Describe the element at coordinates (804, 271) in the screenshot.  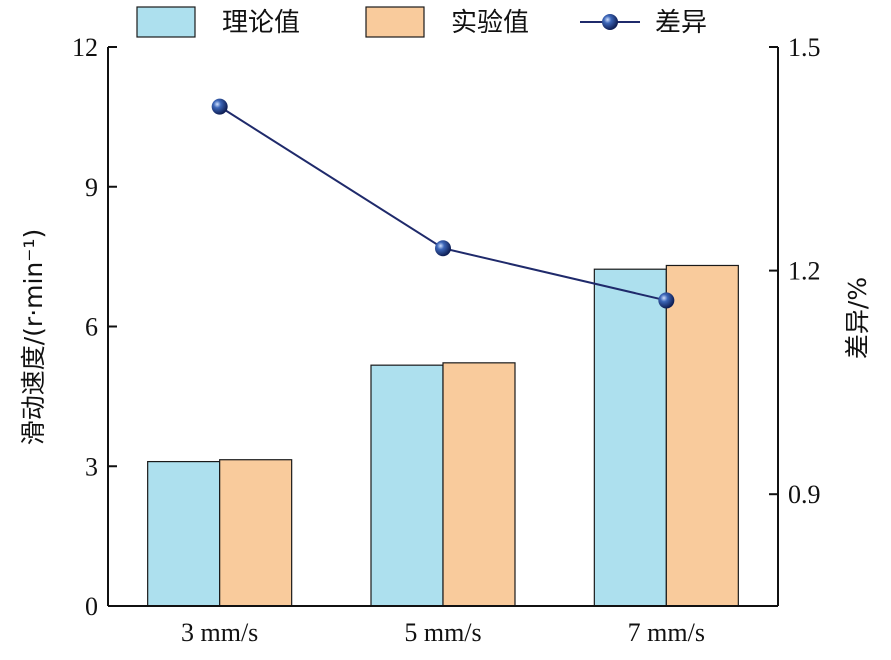
I see `right-tick-label: 1.2` at that location.